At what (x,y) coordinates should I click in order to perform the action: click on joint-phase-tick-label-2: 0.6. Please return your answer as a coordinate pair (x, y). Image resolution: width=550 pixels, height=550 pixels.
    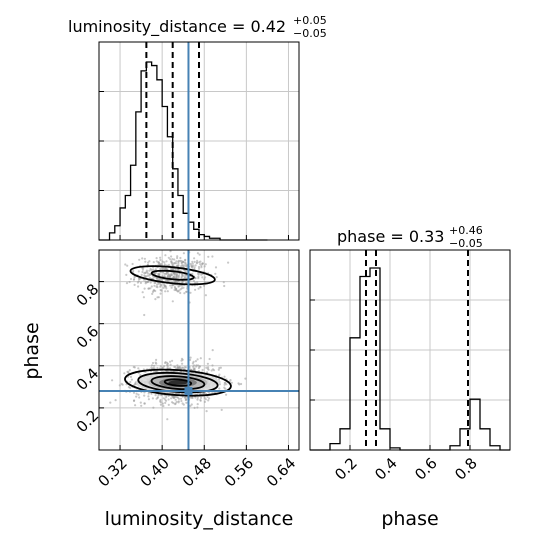
    Looking at the image, I should click on (88, 337).